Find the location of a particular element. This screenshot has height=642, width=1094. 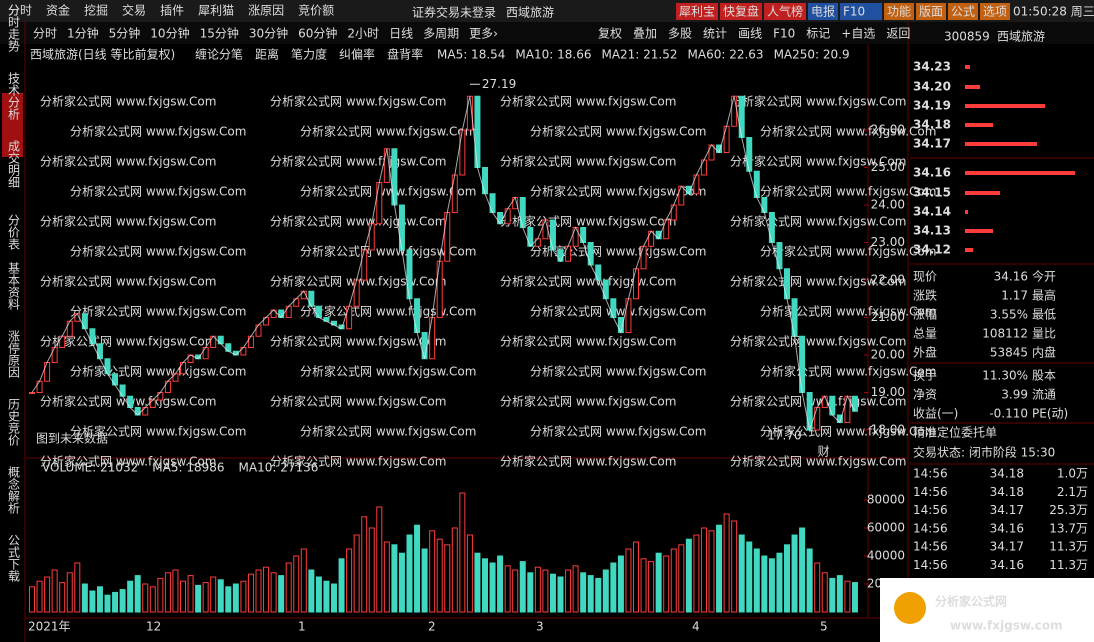

x-tick-label: 3 is located at coordinates (540, 627).